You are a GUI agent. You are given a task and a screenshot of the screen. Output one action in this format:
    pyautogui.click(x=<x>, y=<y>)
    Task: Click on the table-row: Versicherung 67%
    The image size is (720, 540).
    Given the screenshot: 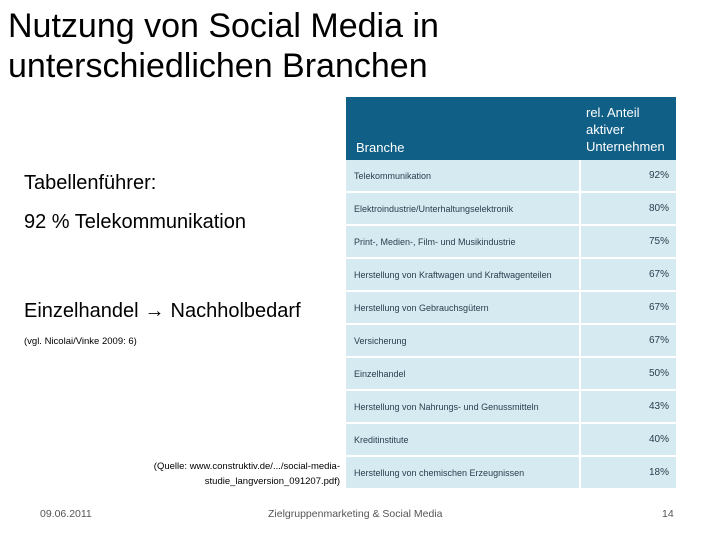 What is the action you would take?
    pyautogui.click(x=511, y=341)
    